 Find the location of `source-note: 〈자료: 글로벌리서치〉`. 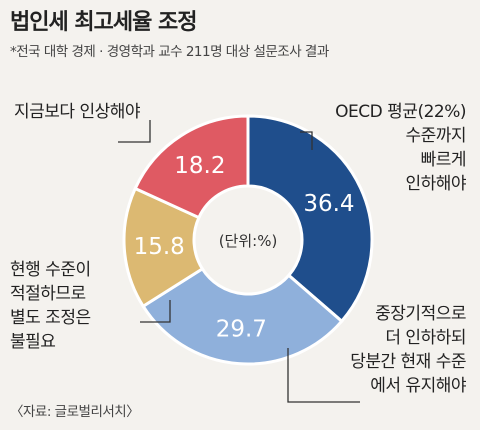

source-note: 〈자료: 글로벌리서치〉 is located at coordinates (75, 412).